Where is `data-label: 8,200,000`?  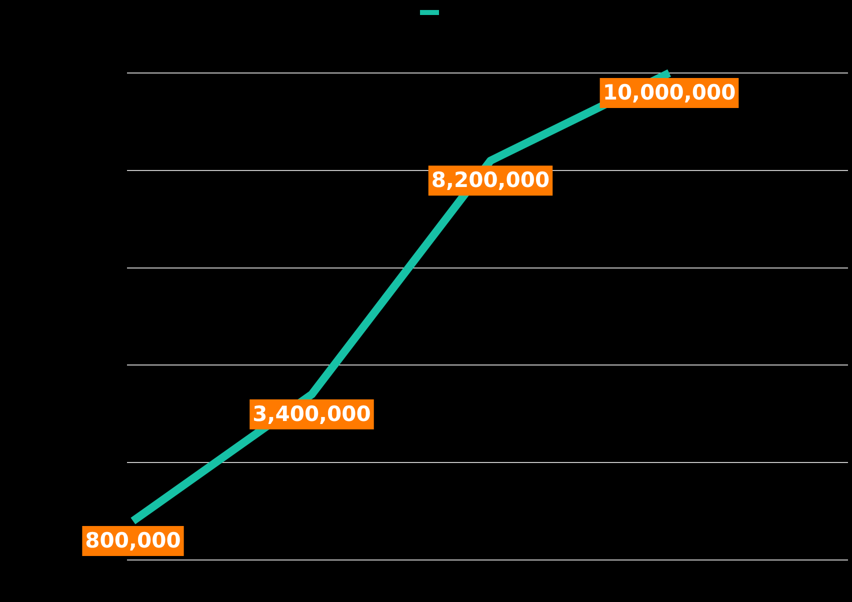
data-label: 8,200,000 is located at coordinates (490, 180).